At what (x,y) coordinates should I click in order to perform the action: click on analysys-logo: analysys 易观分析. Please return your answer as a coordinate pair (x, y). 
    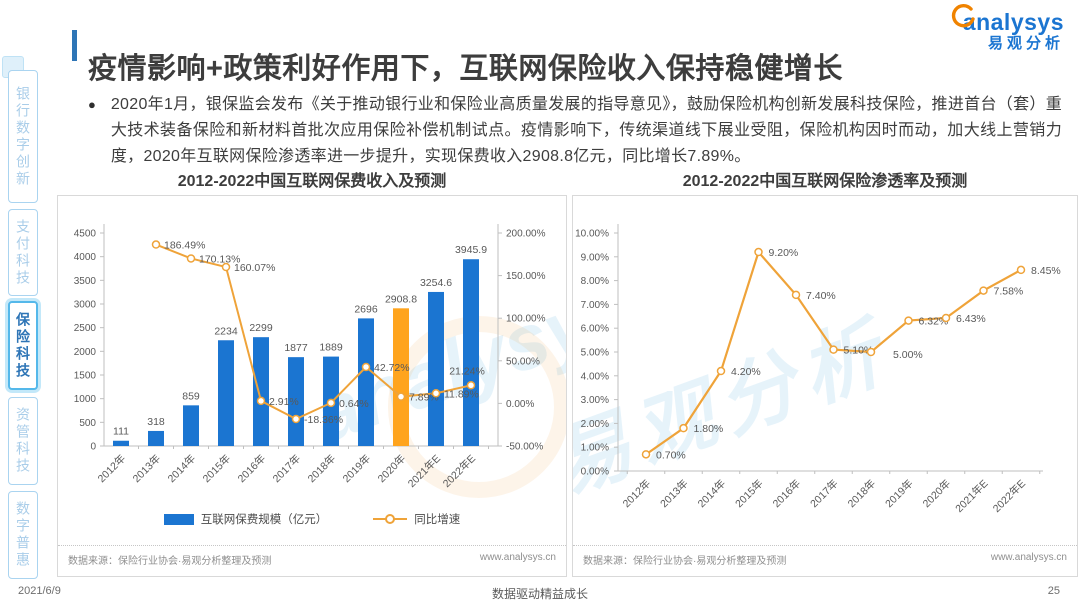
    Looking at the image, I should click on (1007, 28).